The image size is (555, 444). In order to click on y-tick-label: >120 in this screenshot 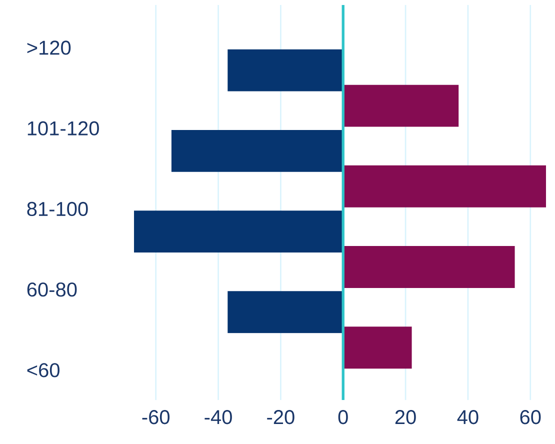, I will do `click(49, 47)`.